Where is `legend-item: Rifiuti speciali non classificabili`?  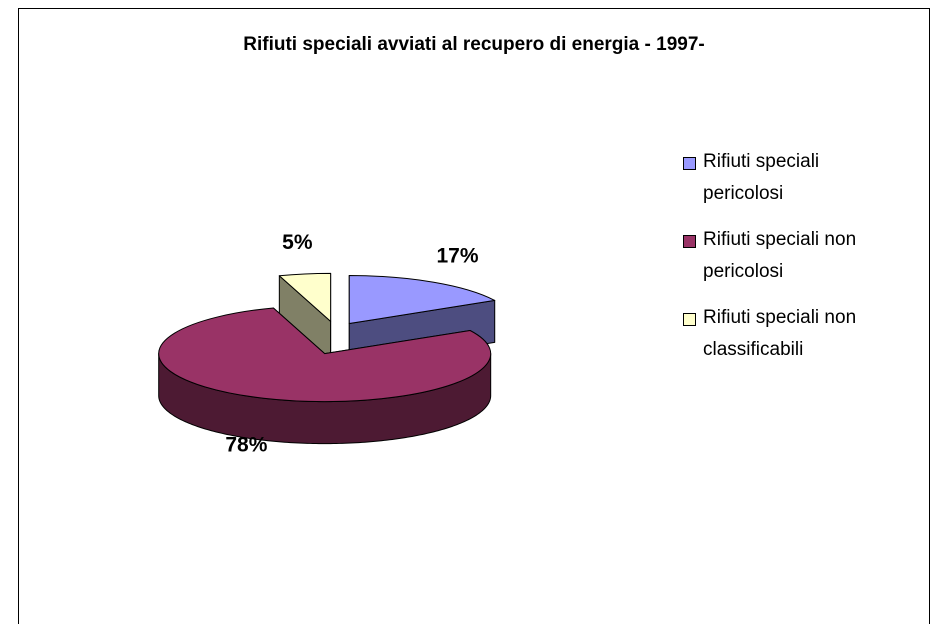 legend-item: Rifiuti speciali non classificabili is located at coordinates (790, 334).